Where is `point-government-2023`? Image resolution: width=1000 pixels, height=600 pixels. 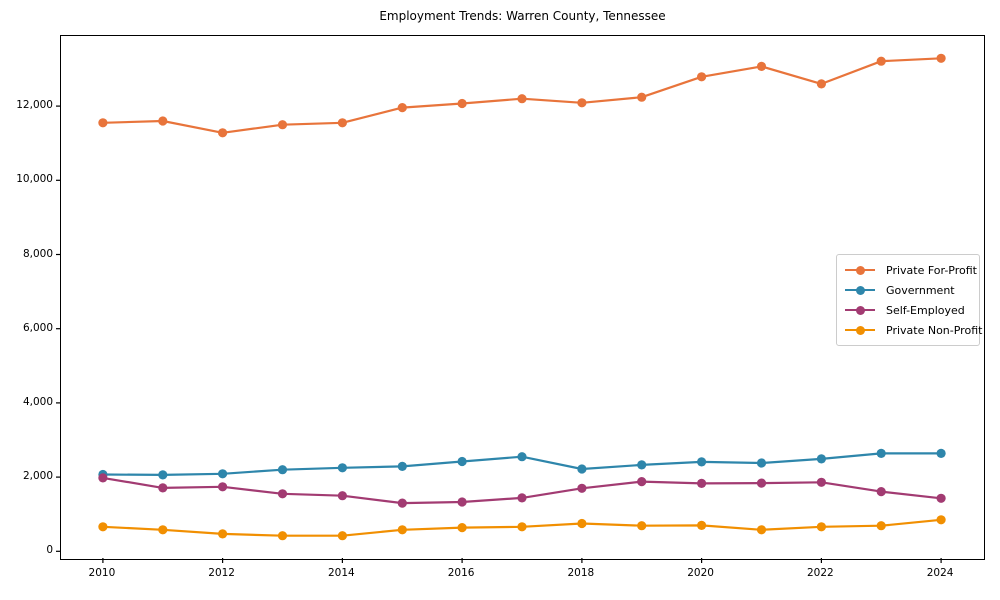 point-government-2023 is located at coordinates (881, 453).